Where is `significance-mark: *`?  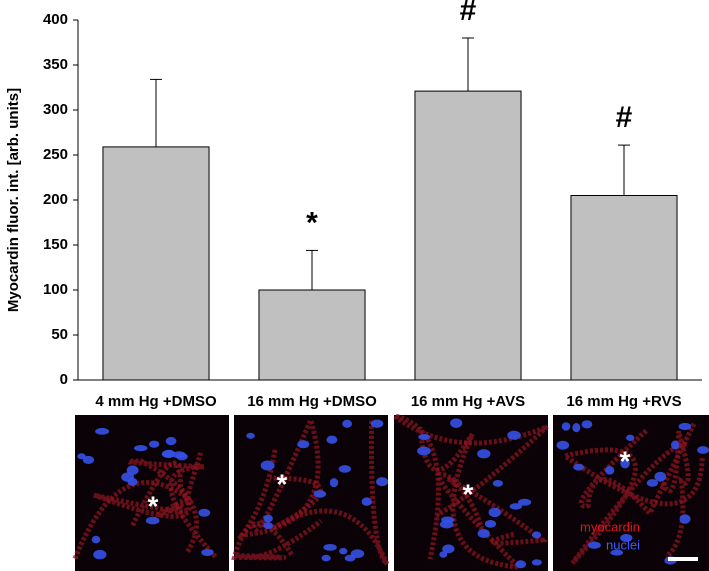 significance-mark: * is located at coordinates (312, 222).